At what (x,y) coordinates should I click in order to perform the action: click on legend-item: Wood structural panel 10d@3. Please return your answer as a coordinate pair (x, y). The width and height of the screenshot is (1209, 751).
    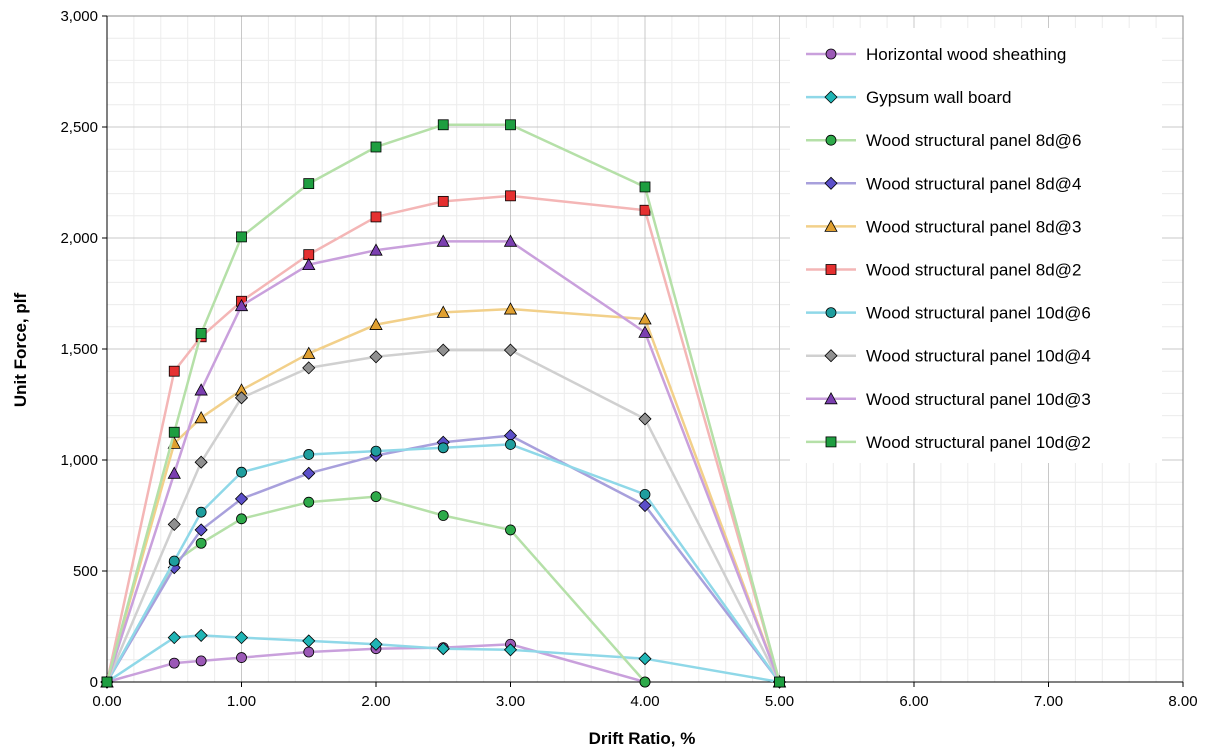
    Looking at the image, I should click on (948, 399).